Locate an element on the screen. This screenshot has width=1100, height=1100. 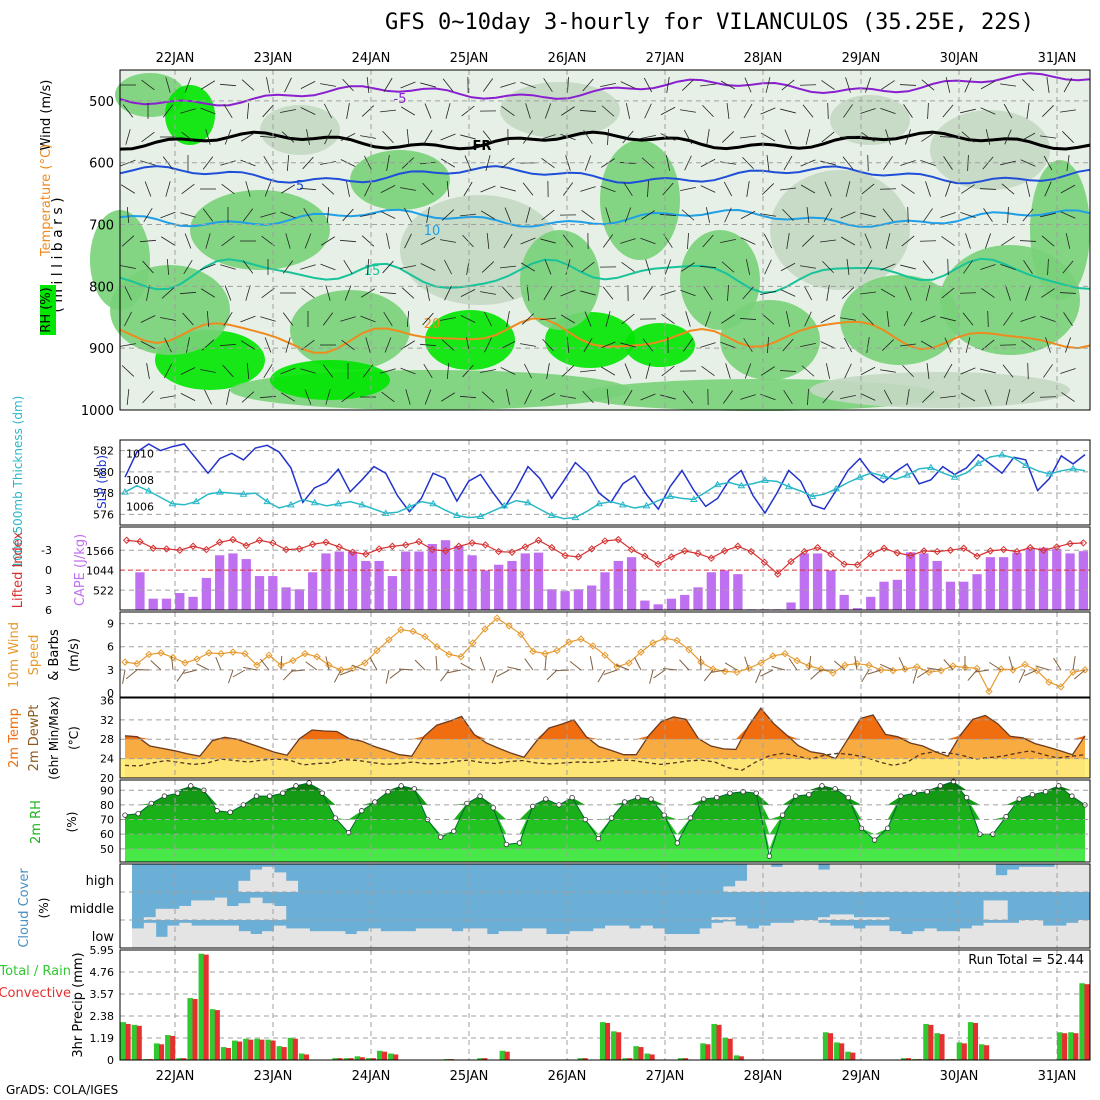
wind-axis-label-units: (m/s) is located at coordinates (74, 655).